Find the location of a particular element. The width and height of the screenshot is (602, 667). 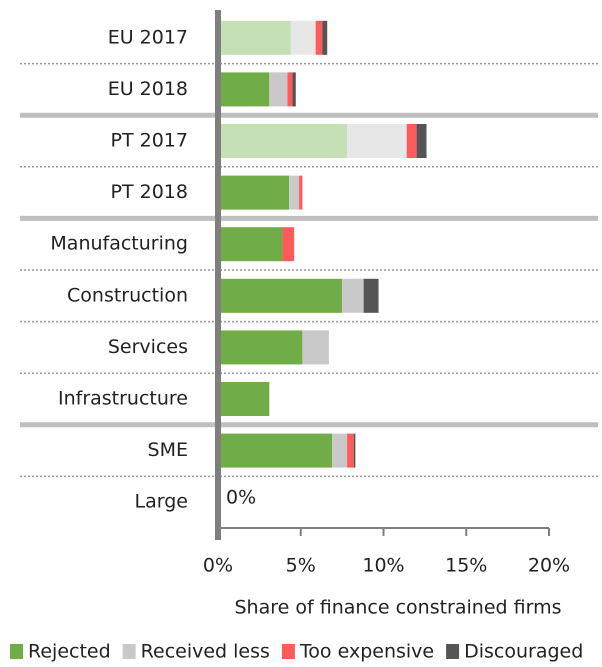

y-tick-label: EU 2017 is located at coordinates (148, 37).